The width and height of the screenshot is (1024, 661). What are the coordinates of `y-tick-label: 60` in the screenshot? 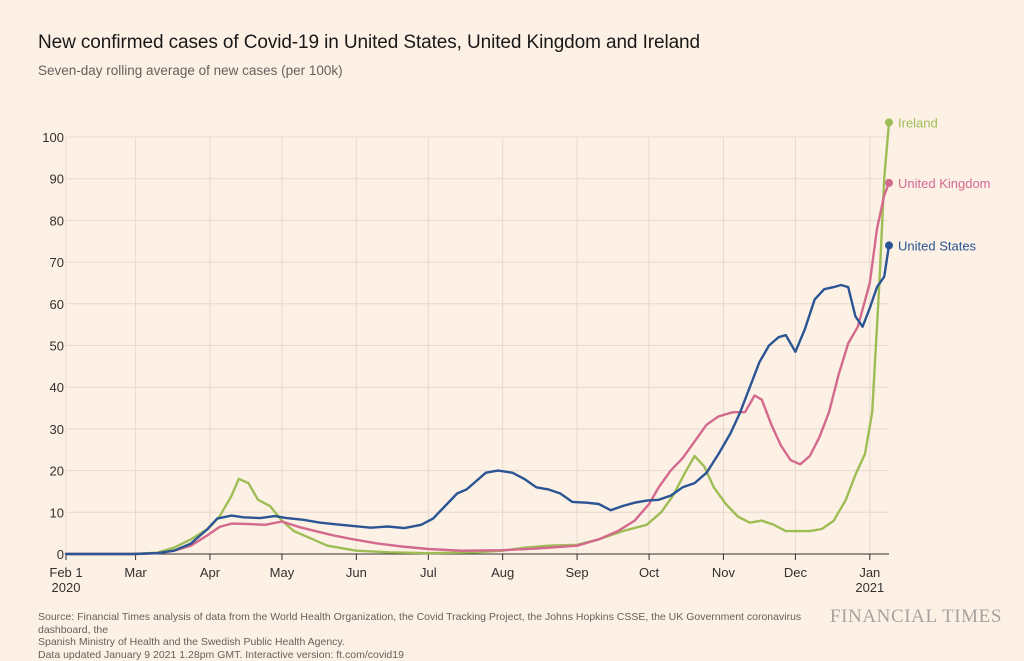 It's located at (57, 304).